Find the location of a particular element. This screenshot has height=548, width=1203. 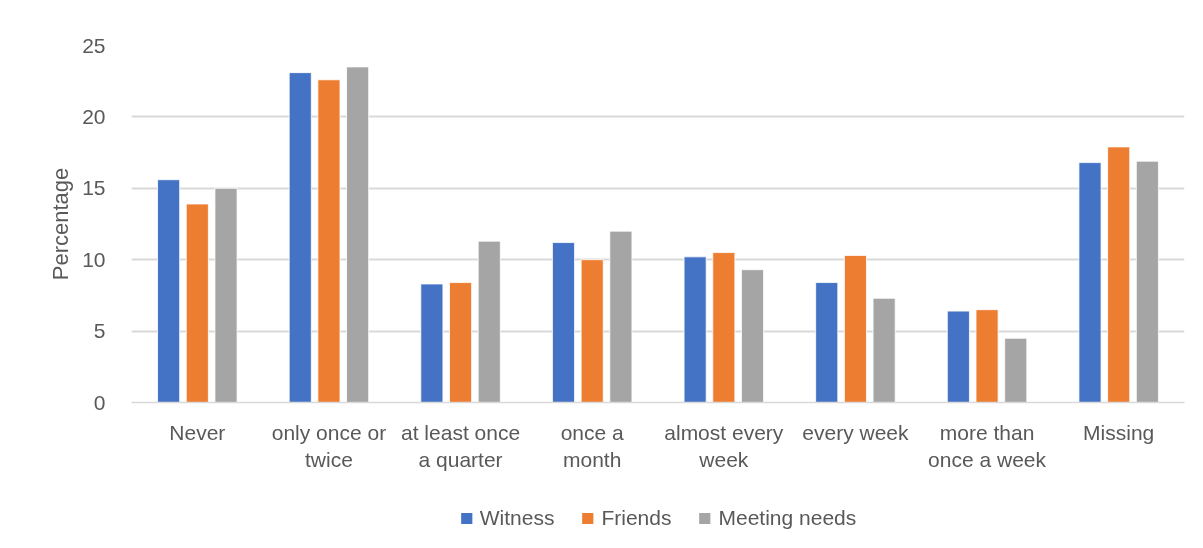

x-tick-label: at least once a quarter is located at coordinates (461, 446).